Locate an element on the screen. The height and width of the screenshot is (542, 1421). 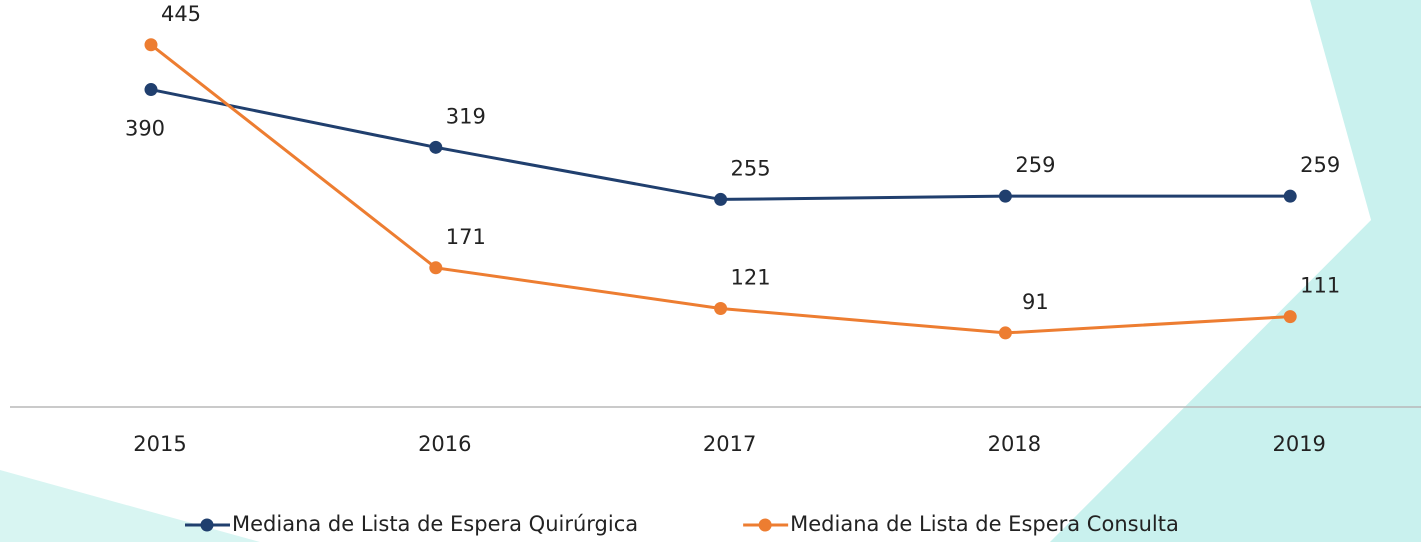
data-label: 319 is located at coordinates (466, 116).